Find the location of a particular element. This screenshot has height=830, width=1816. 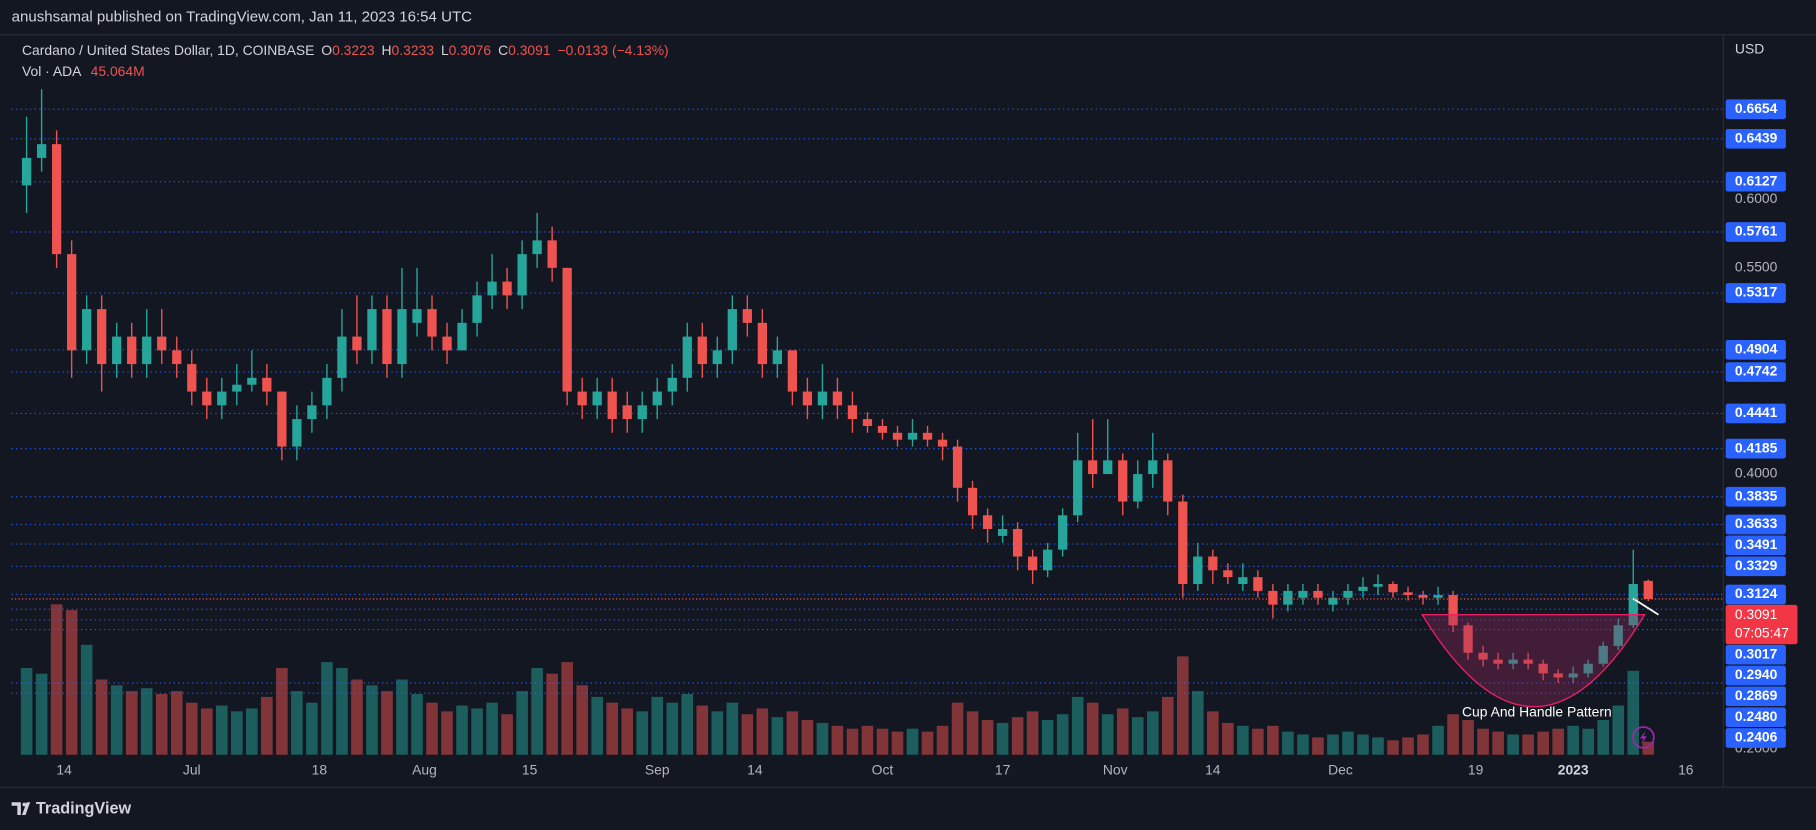

low-label: L is located at coordinates (445, 50).